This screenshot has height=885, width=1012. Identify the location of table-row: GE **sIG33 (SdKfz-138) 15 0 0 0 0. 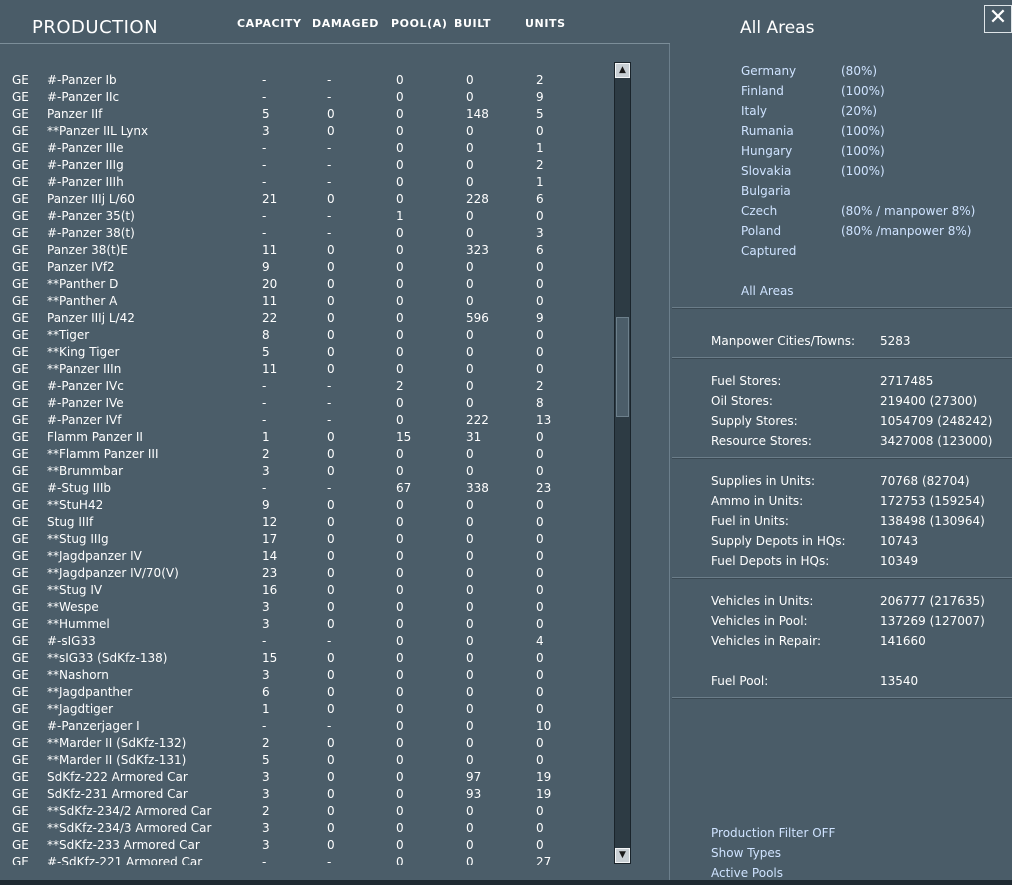
(305, 658).